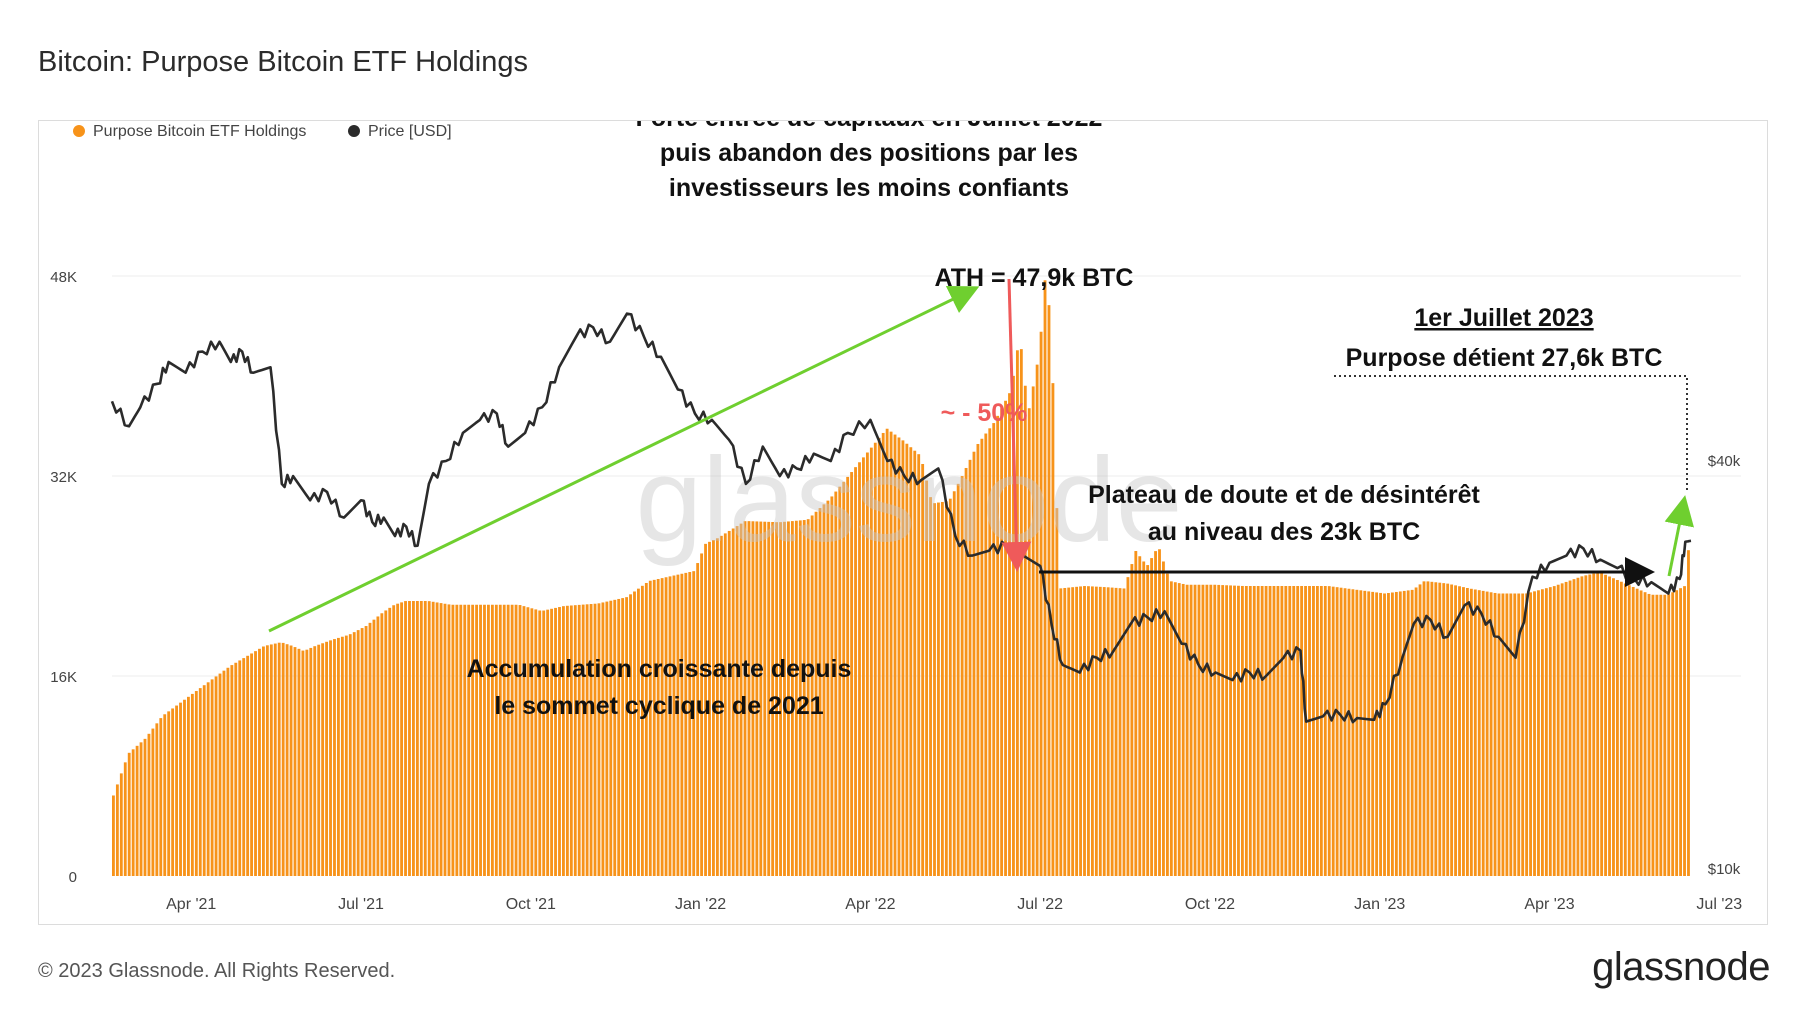  Describe the element at coordinates (1719, 904) in the screenshot. I see `x-tick-label: Jul '23` at that location.